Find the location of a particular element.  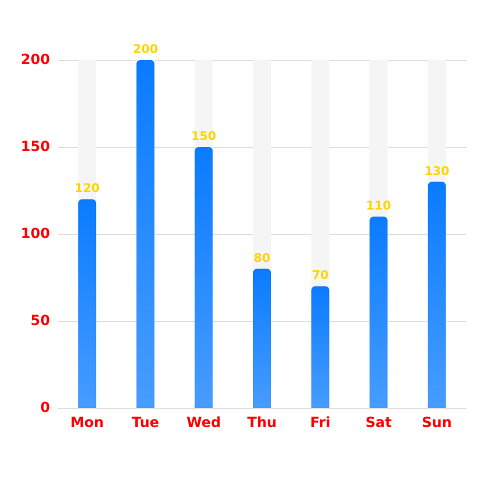

data-label: 200 is located at coordinates (145, 49).